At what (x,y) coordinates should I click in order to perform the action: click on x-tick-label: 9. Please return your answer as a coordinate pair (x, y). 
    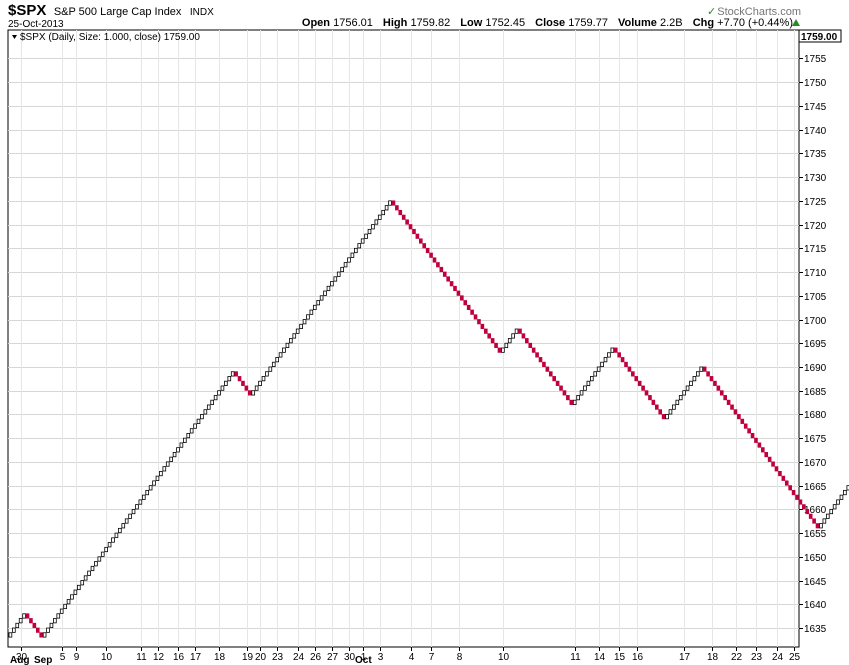
    Looking at the image, I should click on (77, 657).